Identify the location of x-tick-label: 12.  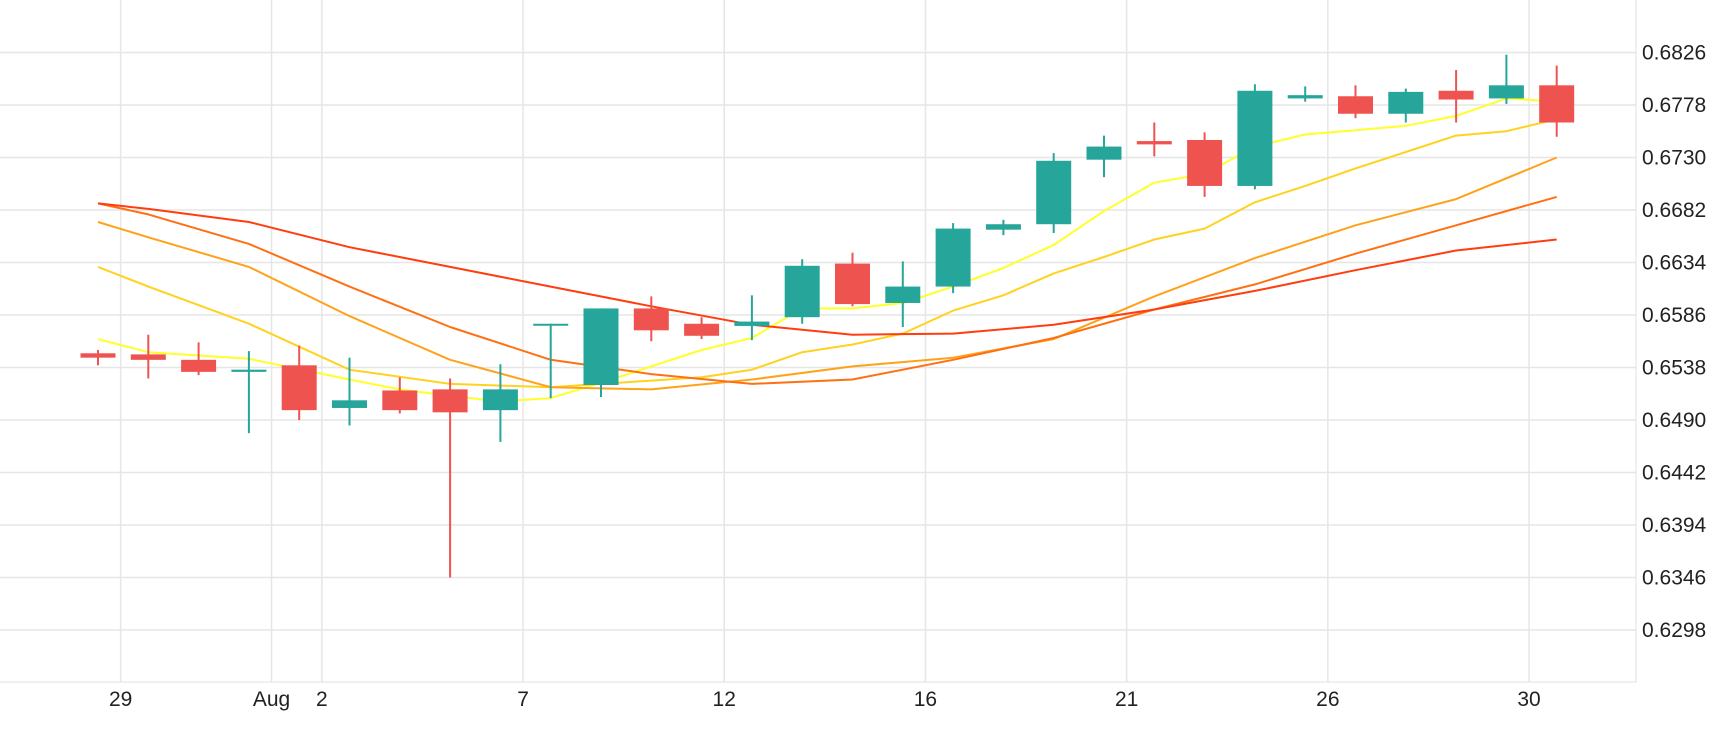
(724, 699).